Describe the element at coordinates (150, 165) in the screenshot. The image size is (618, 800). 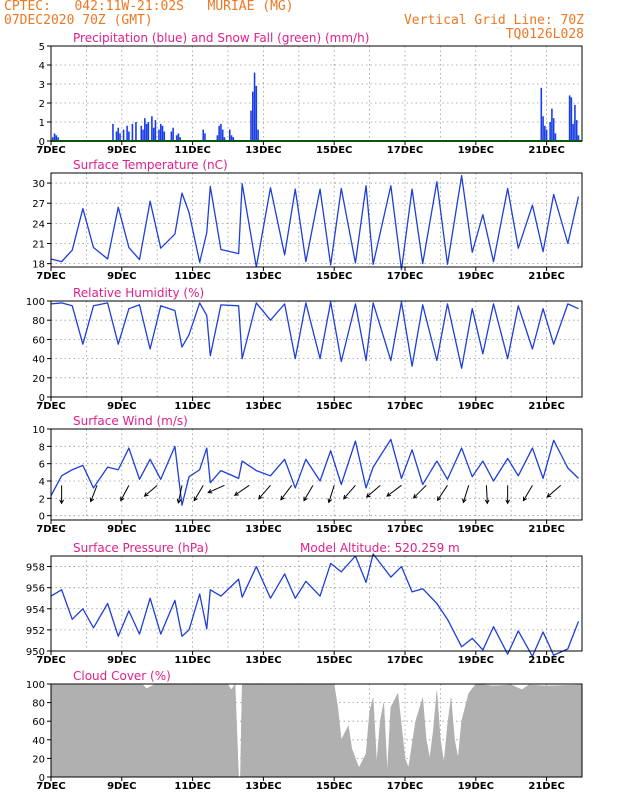
I see `temp-title: Surface Temperature (nC)` at that location.